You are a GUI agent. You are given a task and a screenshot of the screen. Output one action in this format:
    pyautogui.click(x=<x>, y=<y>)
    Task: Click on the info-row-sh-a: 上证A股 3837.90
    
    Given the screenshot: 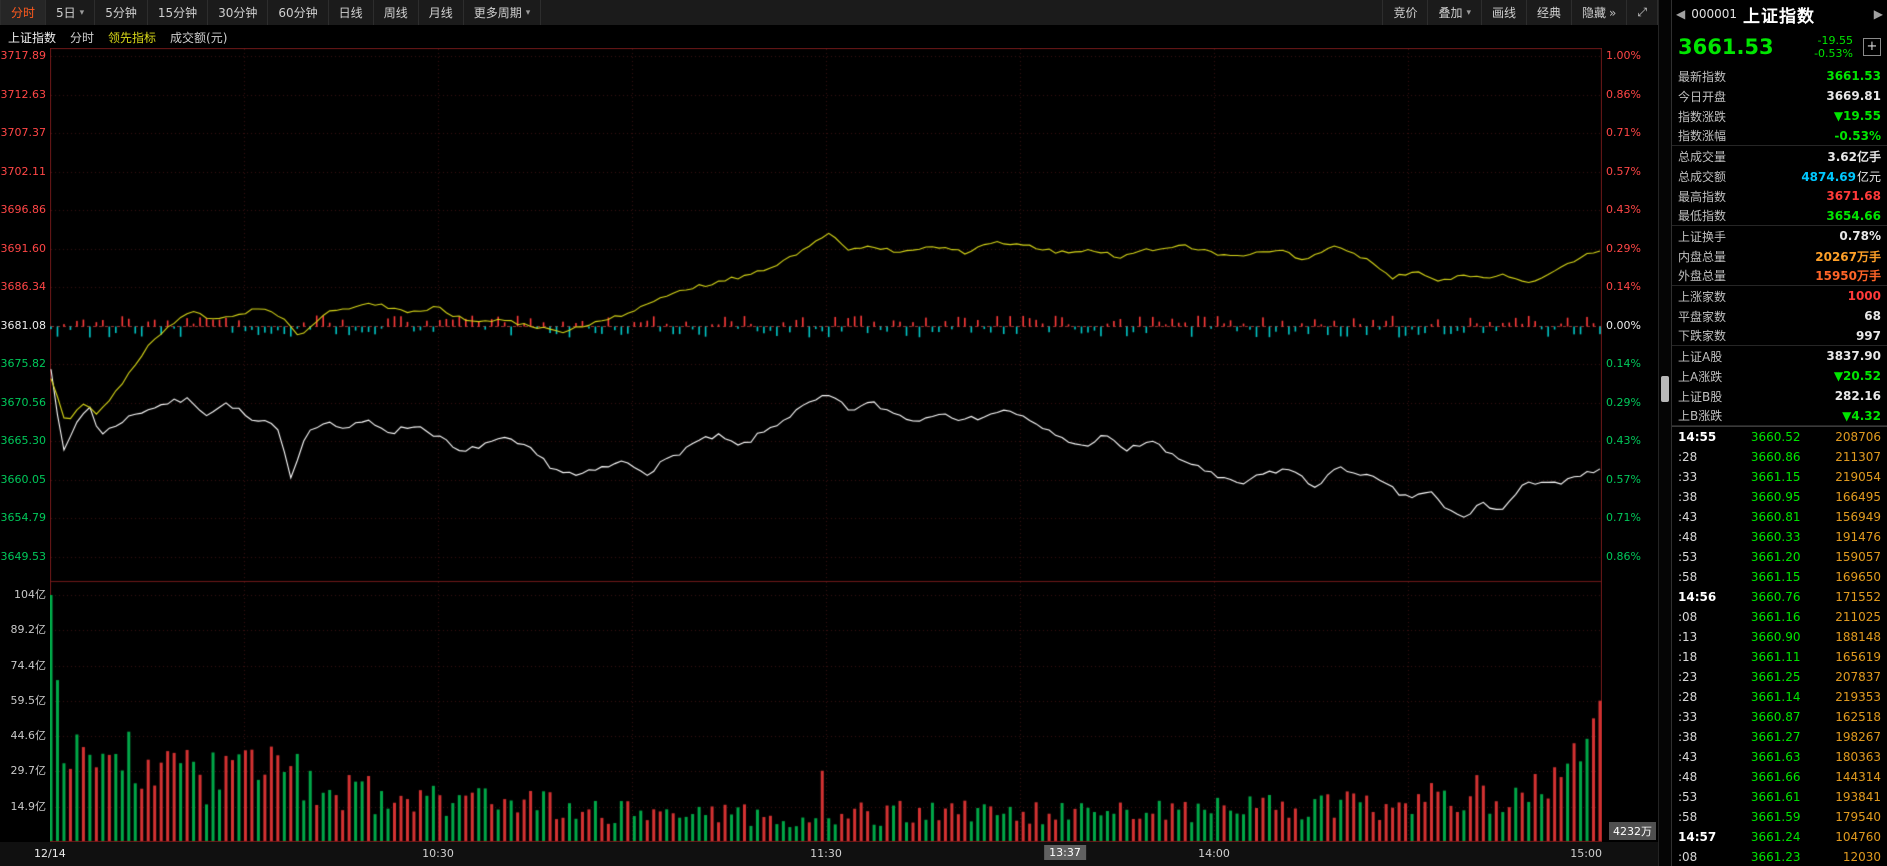 What is the action you would take?
    pyautogui.click(x=1779, y=356)
    